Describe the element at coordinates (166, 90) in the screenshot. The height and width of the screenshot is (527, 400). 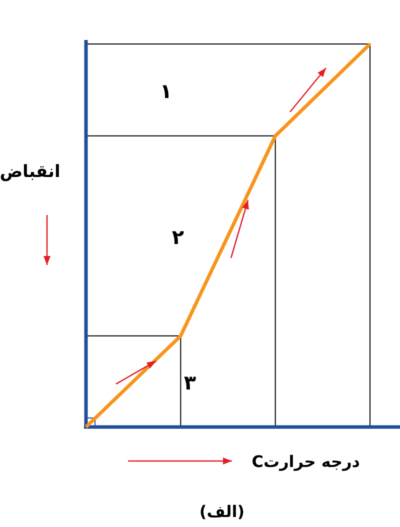
I see `annotation: ۱` at that location.